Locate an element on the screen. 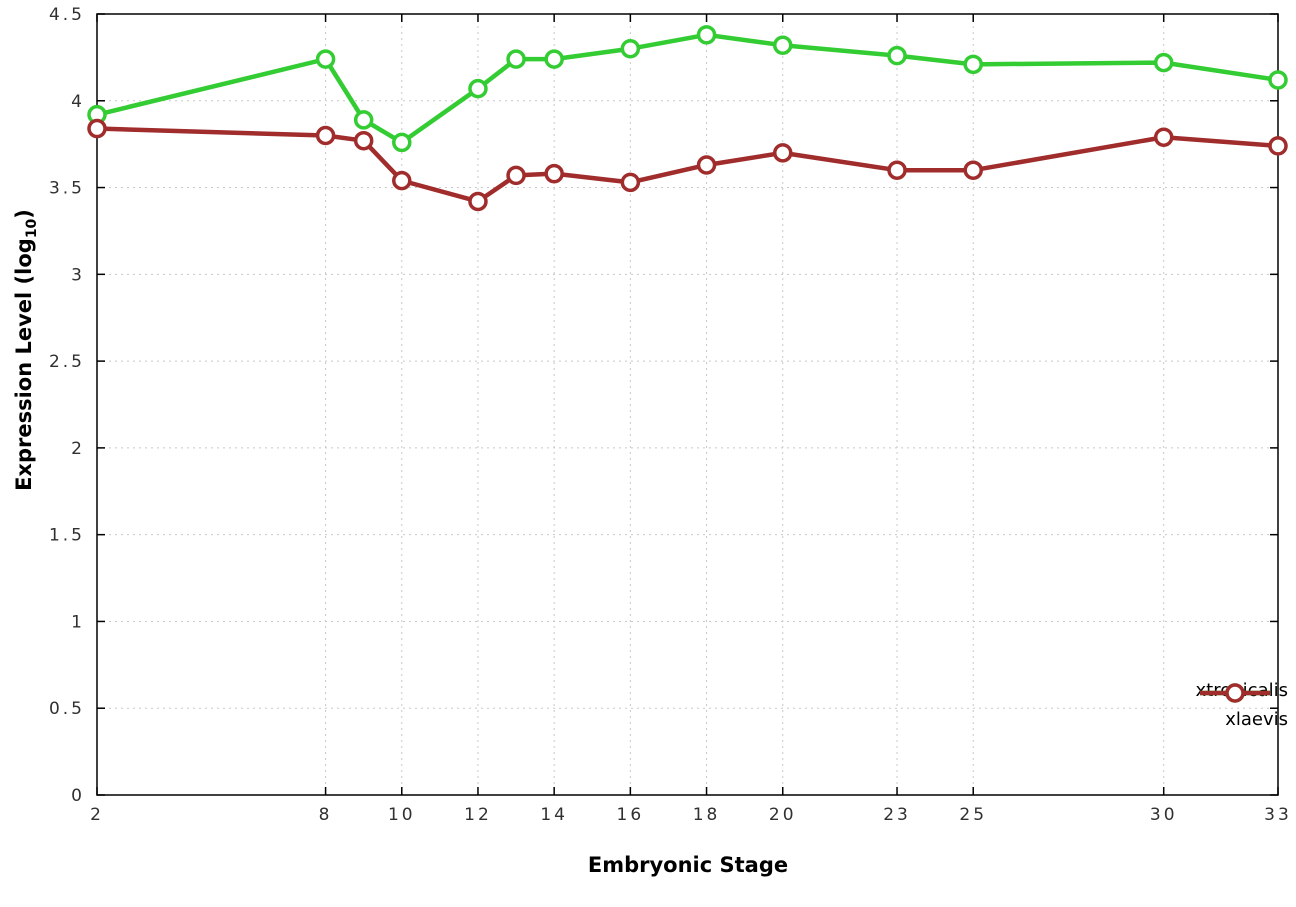 This screenshot has width=1296, height=907. svg-text: 1 is located at coordinates (78, 622).